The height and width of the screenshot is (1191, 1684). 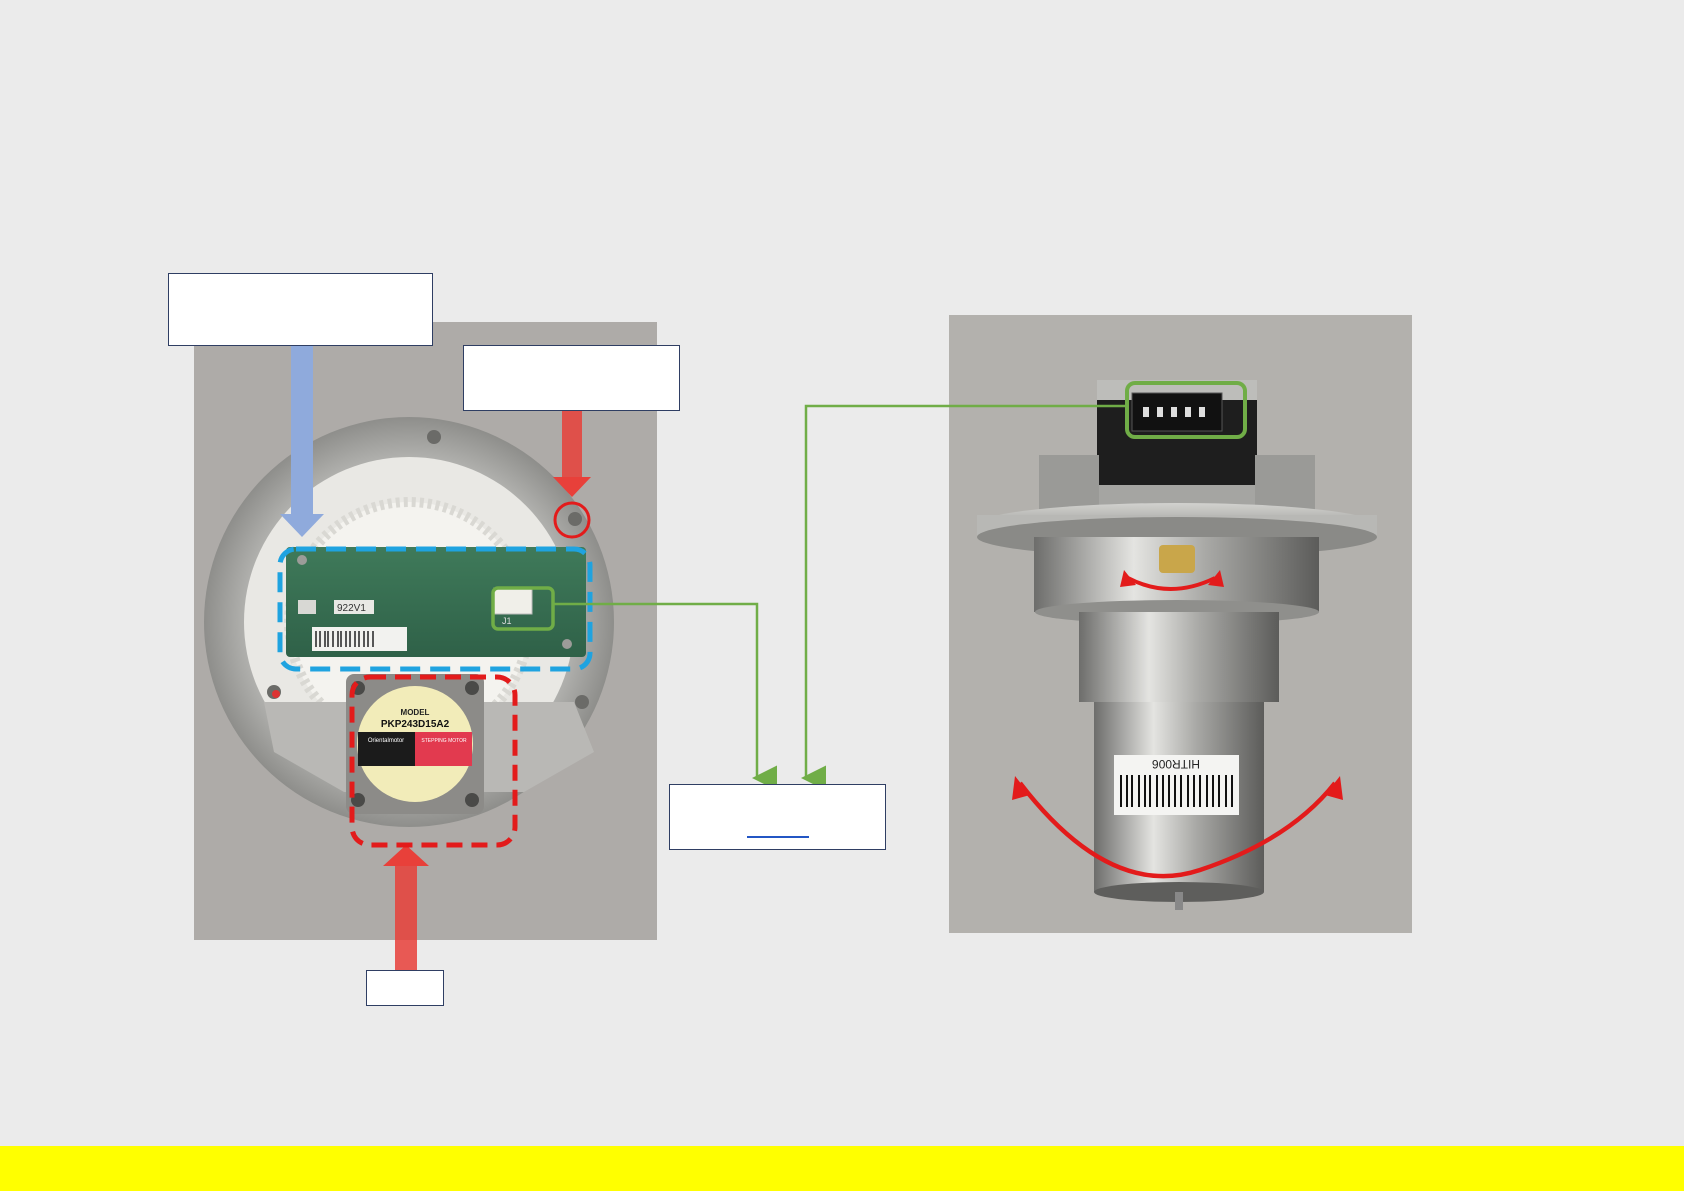 What do you see at coordinates (507, 621) in the screenshot?
I see `board-connector-marking: J1` at bounding box center [507, 621].